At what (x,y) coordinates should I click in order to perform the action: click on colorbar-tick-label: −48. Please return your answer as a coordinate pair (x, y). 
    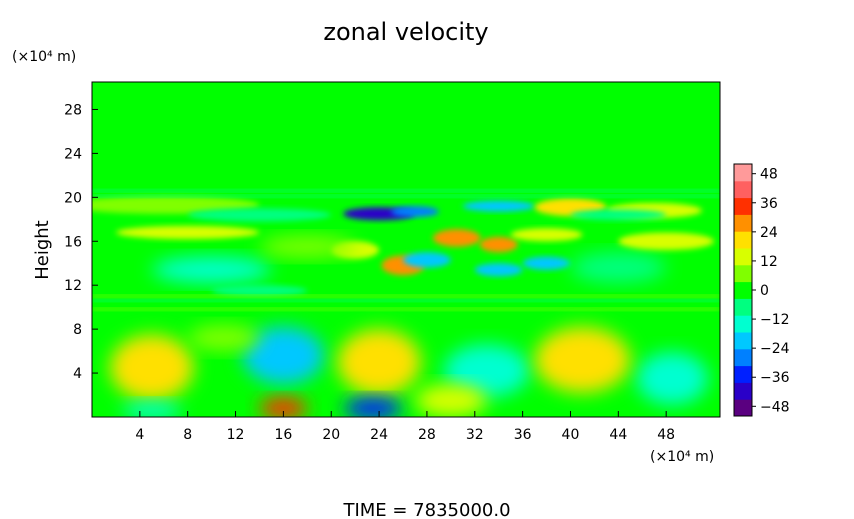
    Looking at the image, I should click on (775, 407).